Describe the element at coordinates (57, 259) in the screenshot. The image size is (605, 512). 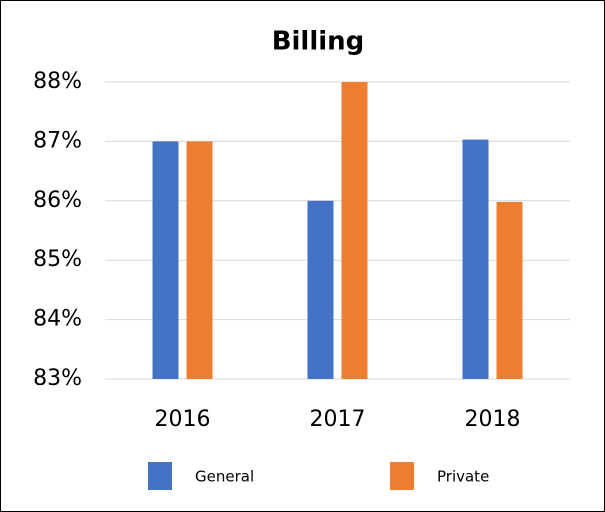
I see `y-tick-label: 85%` at that location.